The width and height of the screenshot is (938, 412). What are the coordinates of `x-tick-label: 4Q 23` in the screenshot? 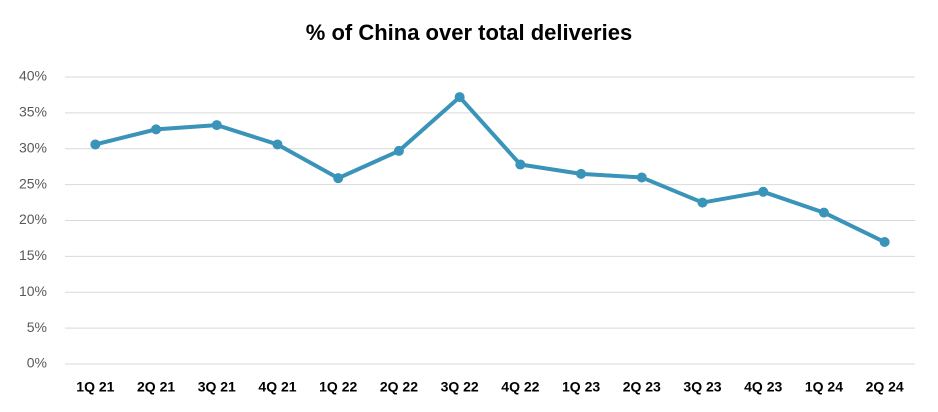 It's located at (763, 387).